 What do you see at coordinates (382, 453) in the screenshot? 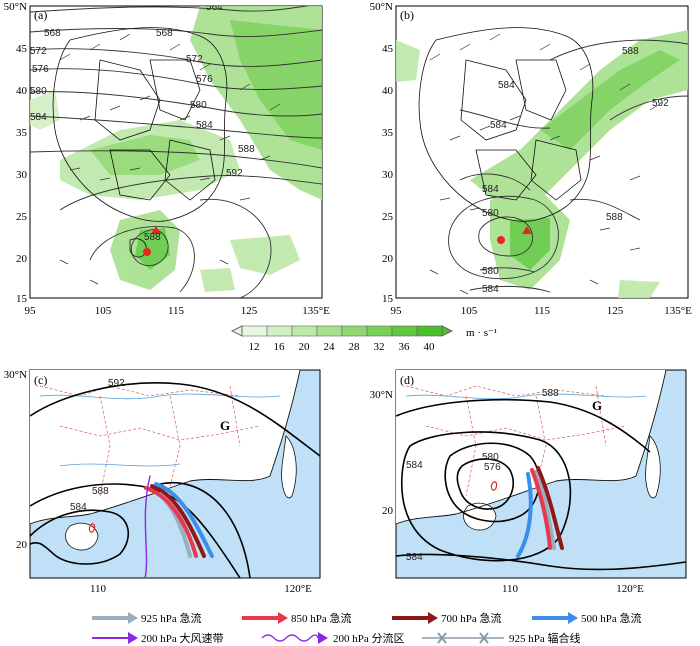
I see `lat-ticks-d: 30°N 20` at bounding box center [382, 453].